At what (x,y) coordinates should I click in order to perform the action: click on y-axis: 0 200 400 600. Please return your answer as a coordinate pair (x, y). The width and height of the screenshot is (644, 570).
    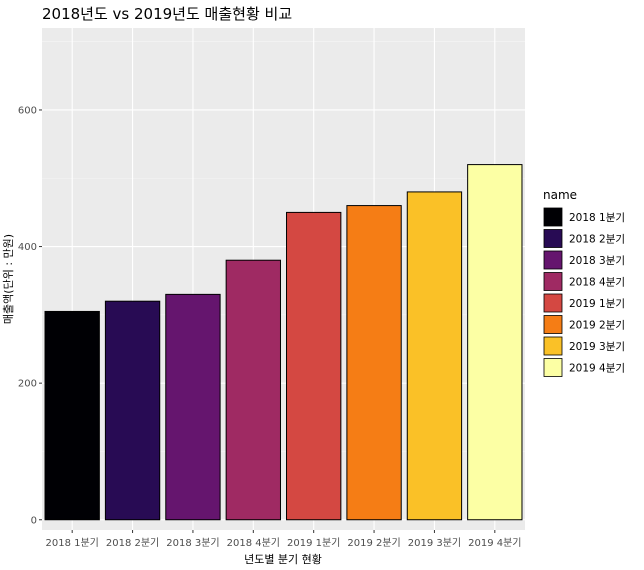
    Looking at the image, I should click on (30, 315).